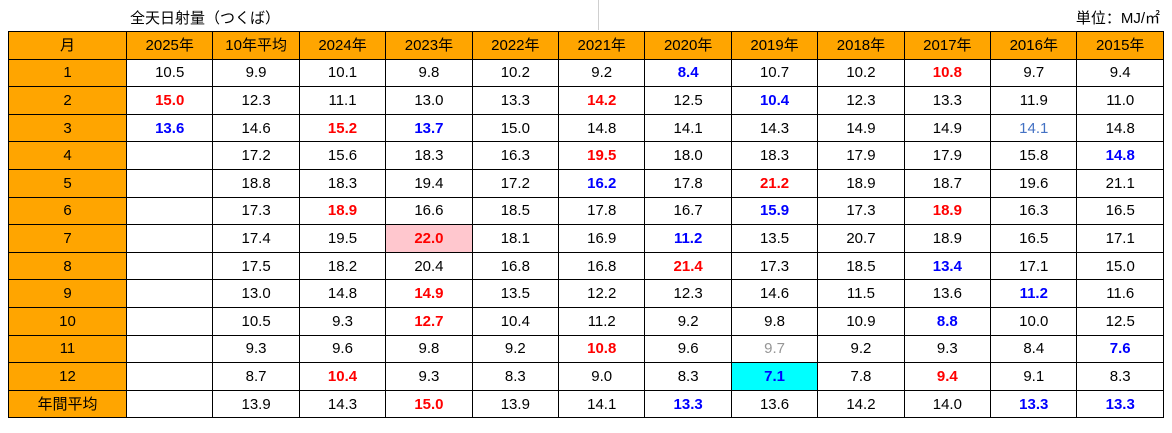 This screenshot has height=433, width=1172. Describe the element at coordinates (602, 238) in the screenshot. I see `table-cell: 16.9` at that location.